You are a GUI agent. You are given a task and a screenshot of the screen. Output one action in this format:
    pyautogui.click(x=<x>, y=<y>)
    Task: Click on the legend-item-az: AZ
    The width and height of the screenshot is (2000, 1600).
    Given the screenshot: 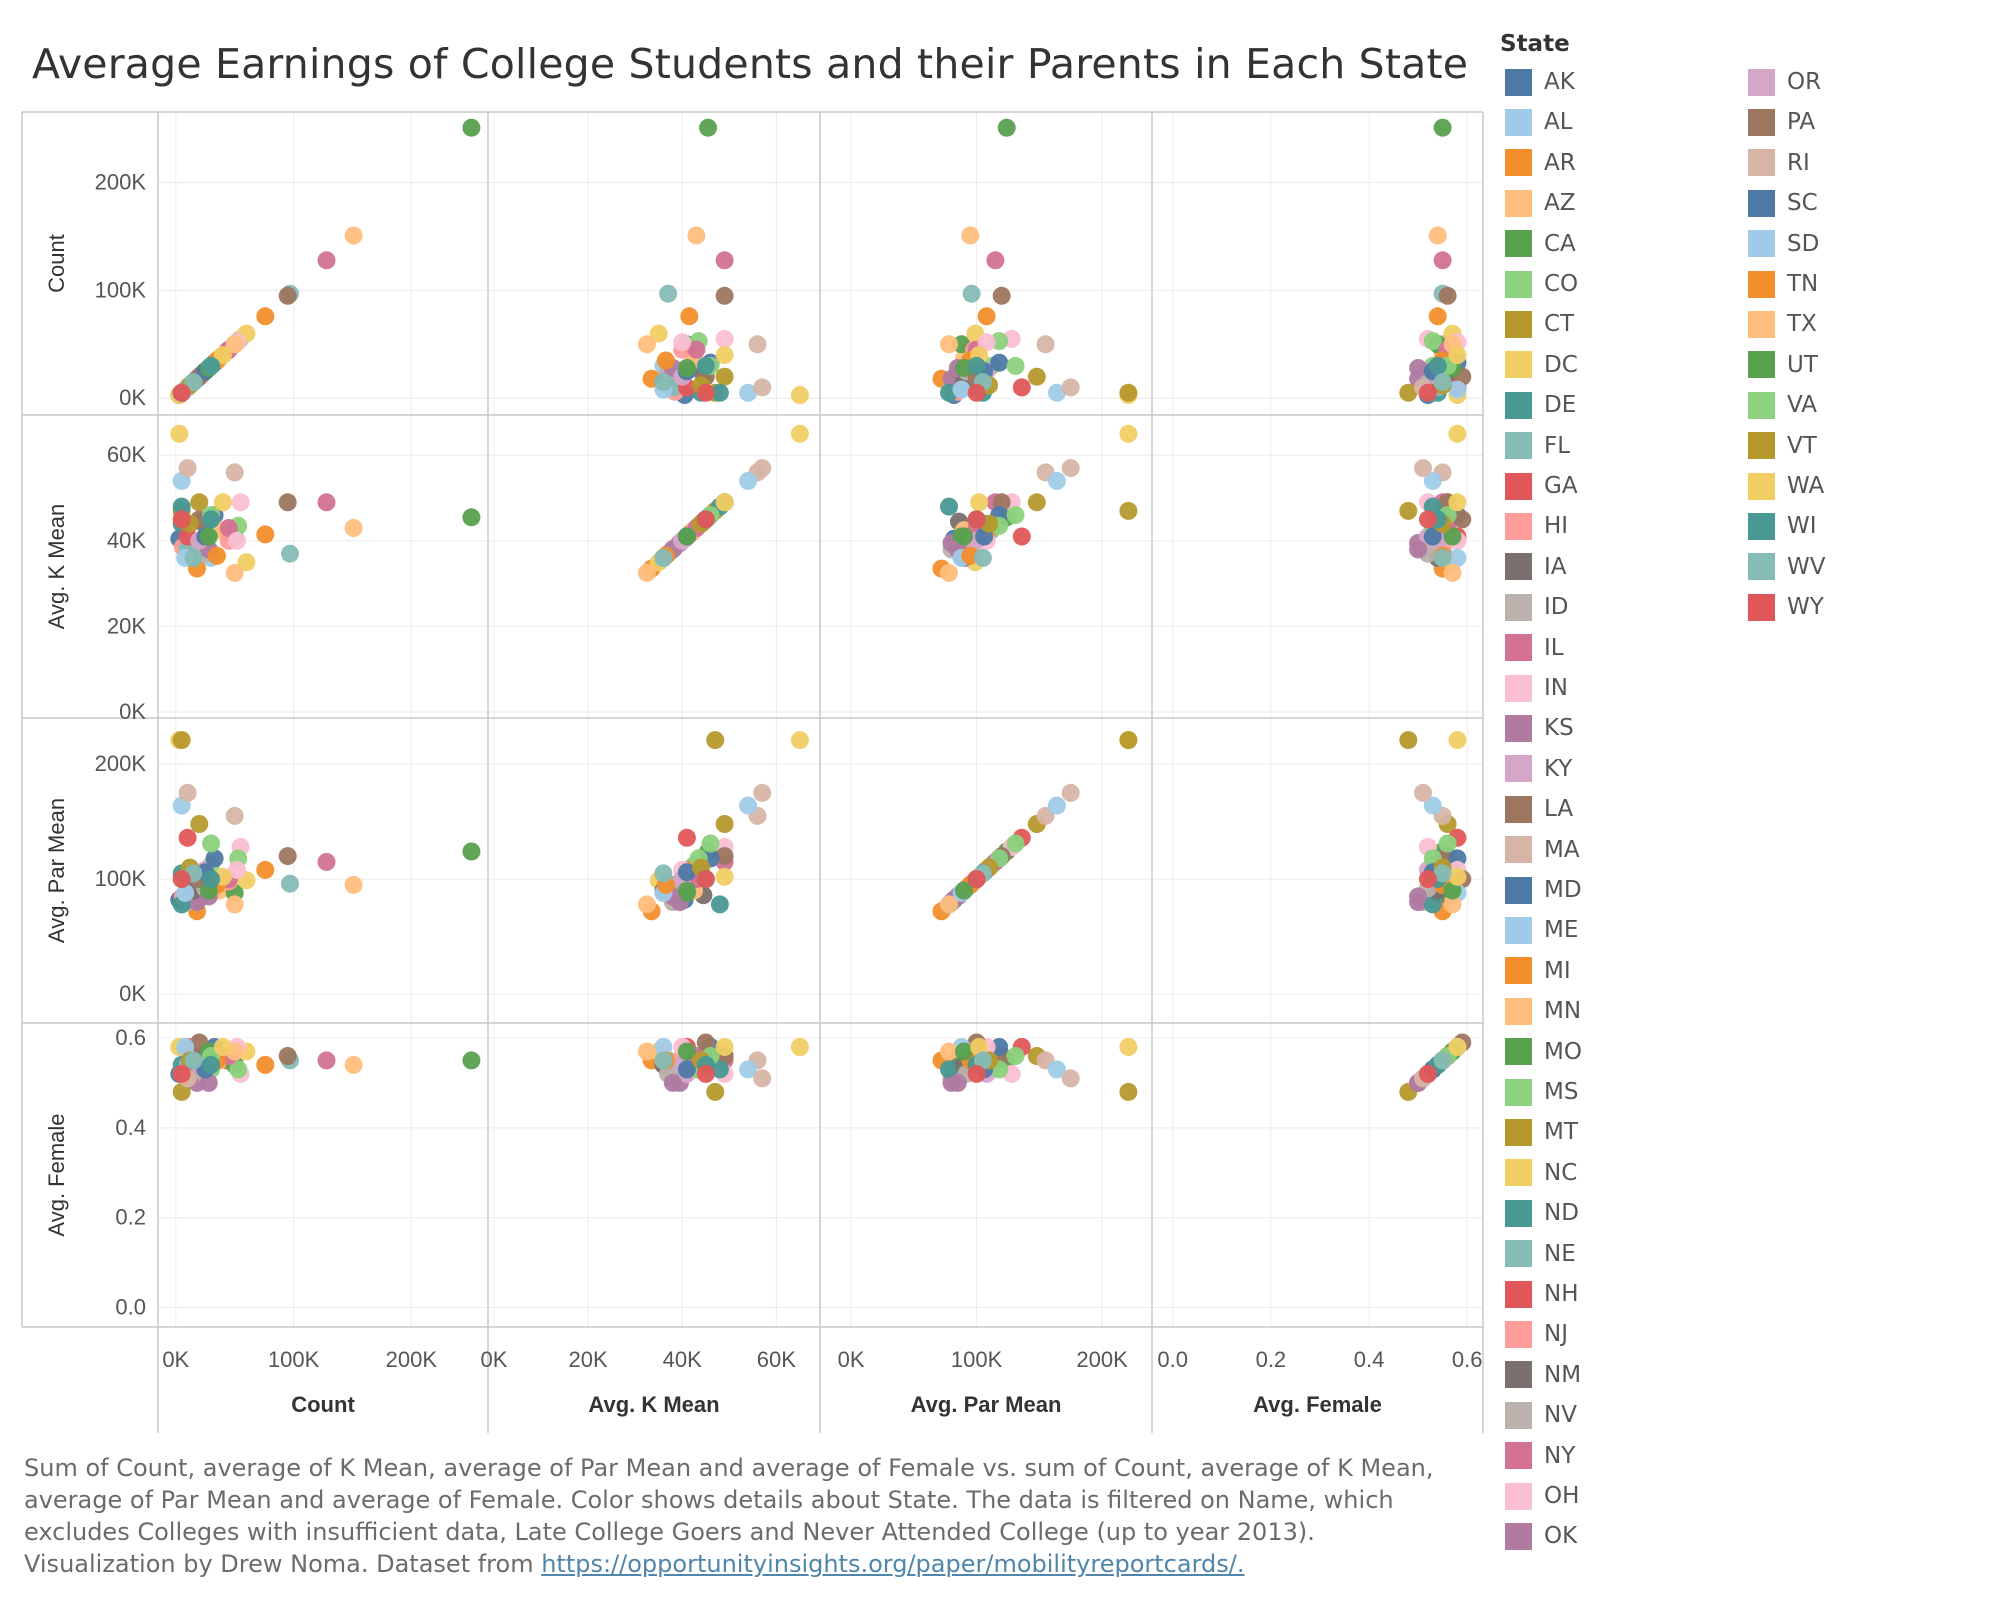 What is the action you would take?
    pyautogui.click(x=1540, y=203)
    